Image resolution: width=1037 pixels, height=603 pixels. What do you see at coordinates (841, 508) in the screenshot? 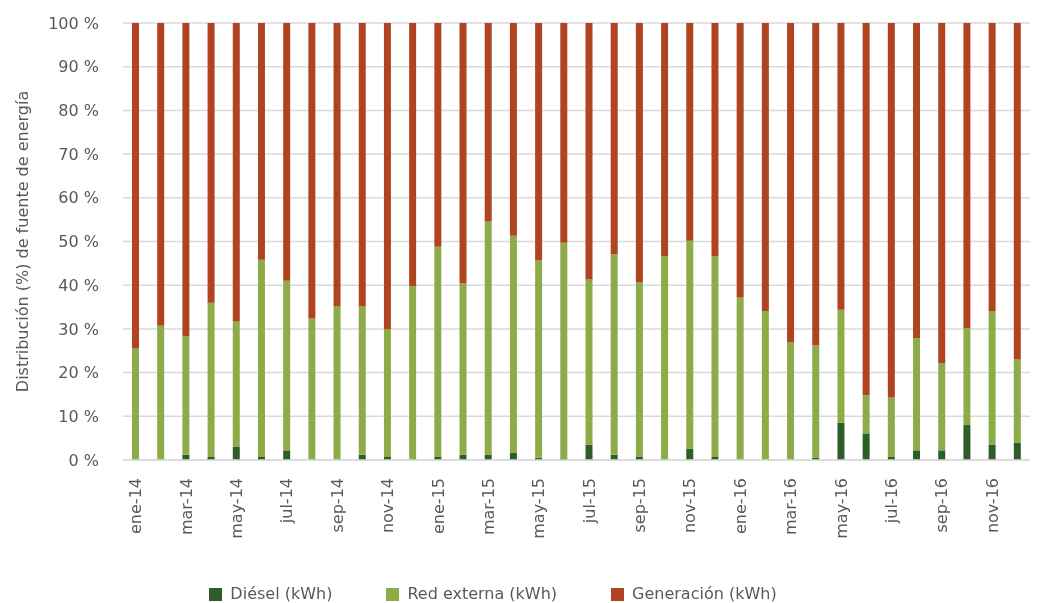
I see `x-tick-label: may-16` at bounding box center [841, 508].